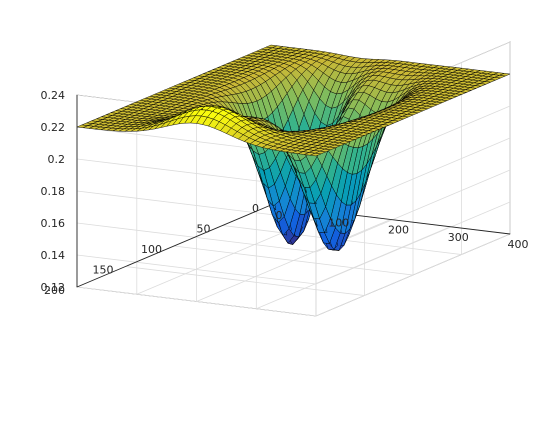 This screenshot has width=560, height=425. I want to click on x-tick-label: 200, so click(398, 230).